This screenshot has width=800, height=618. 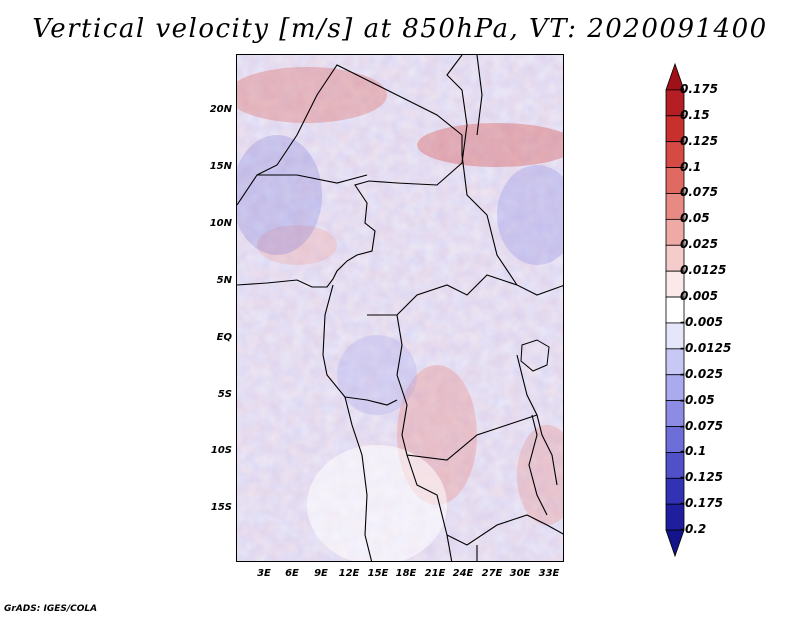 What do you see at coordinates (699, 140) in the screenshot?
I see `colorbar-label: 0.125` at bounding box center [699, 140].